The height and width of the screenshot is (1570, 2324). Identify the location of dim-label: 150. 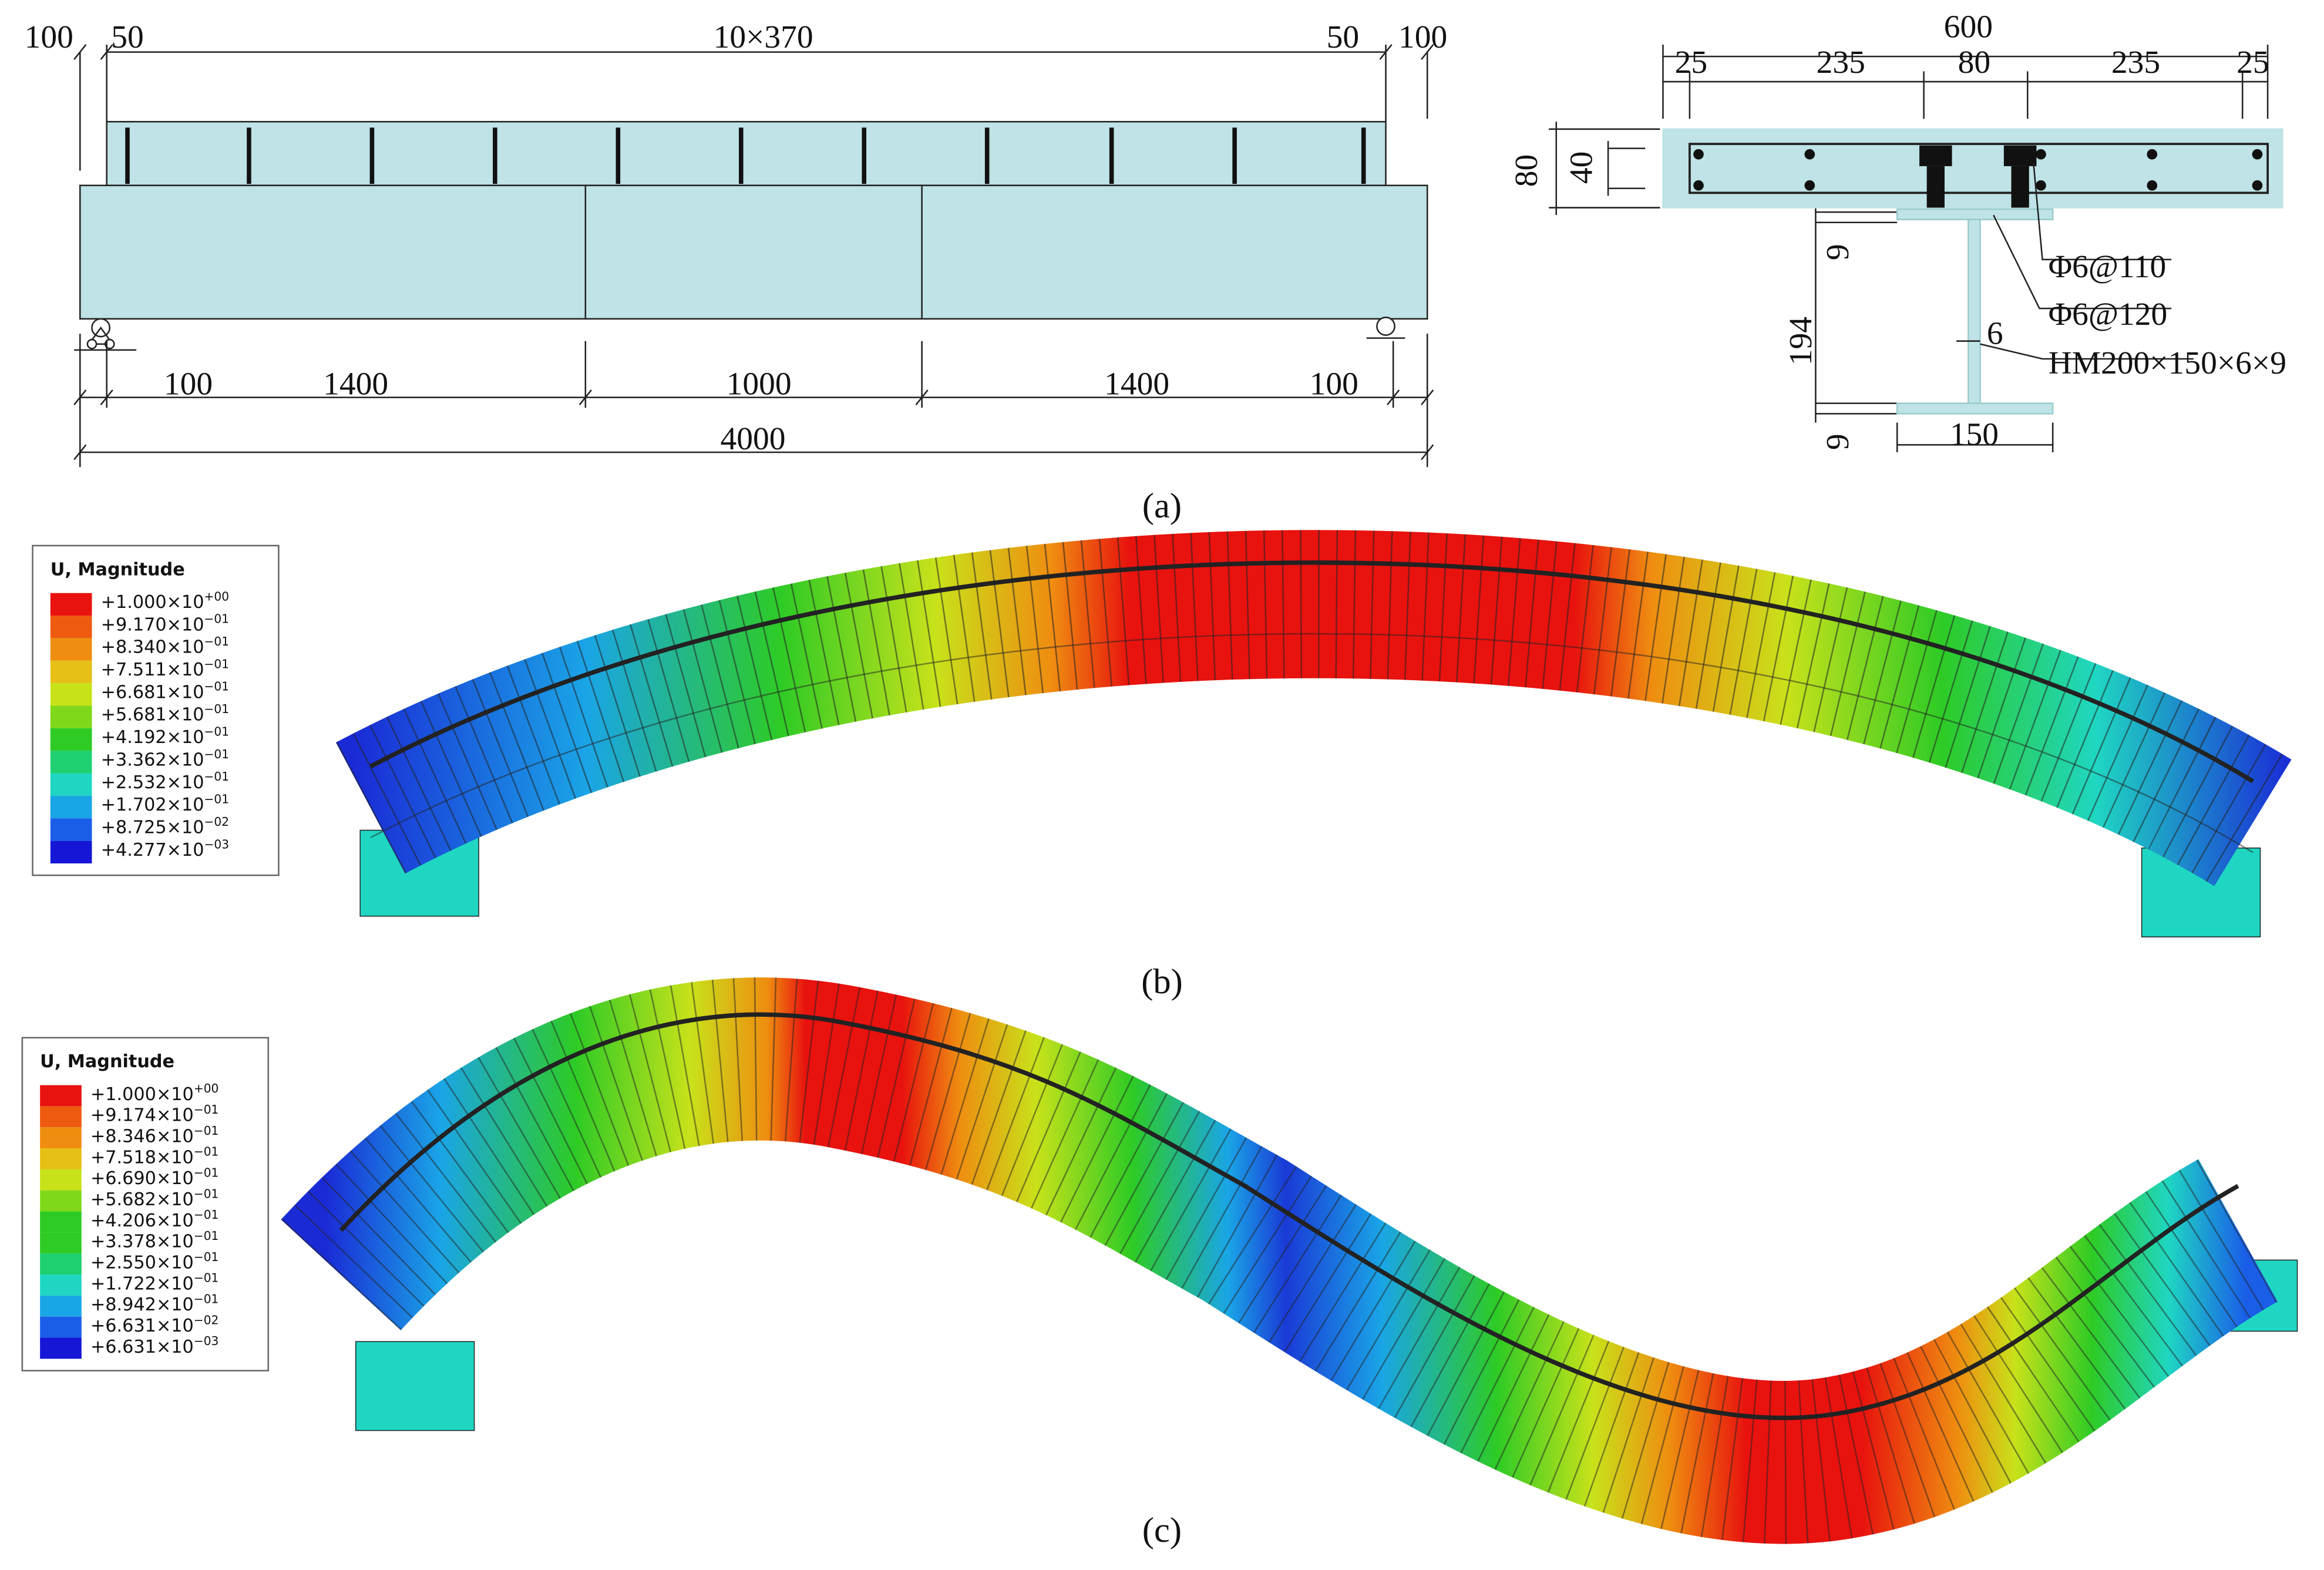
(1975, 434).